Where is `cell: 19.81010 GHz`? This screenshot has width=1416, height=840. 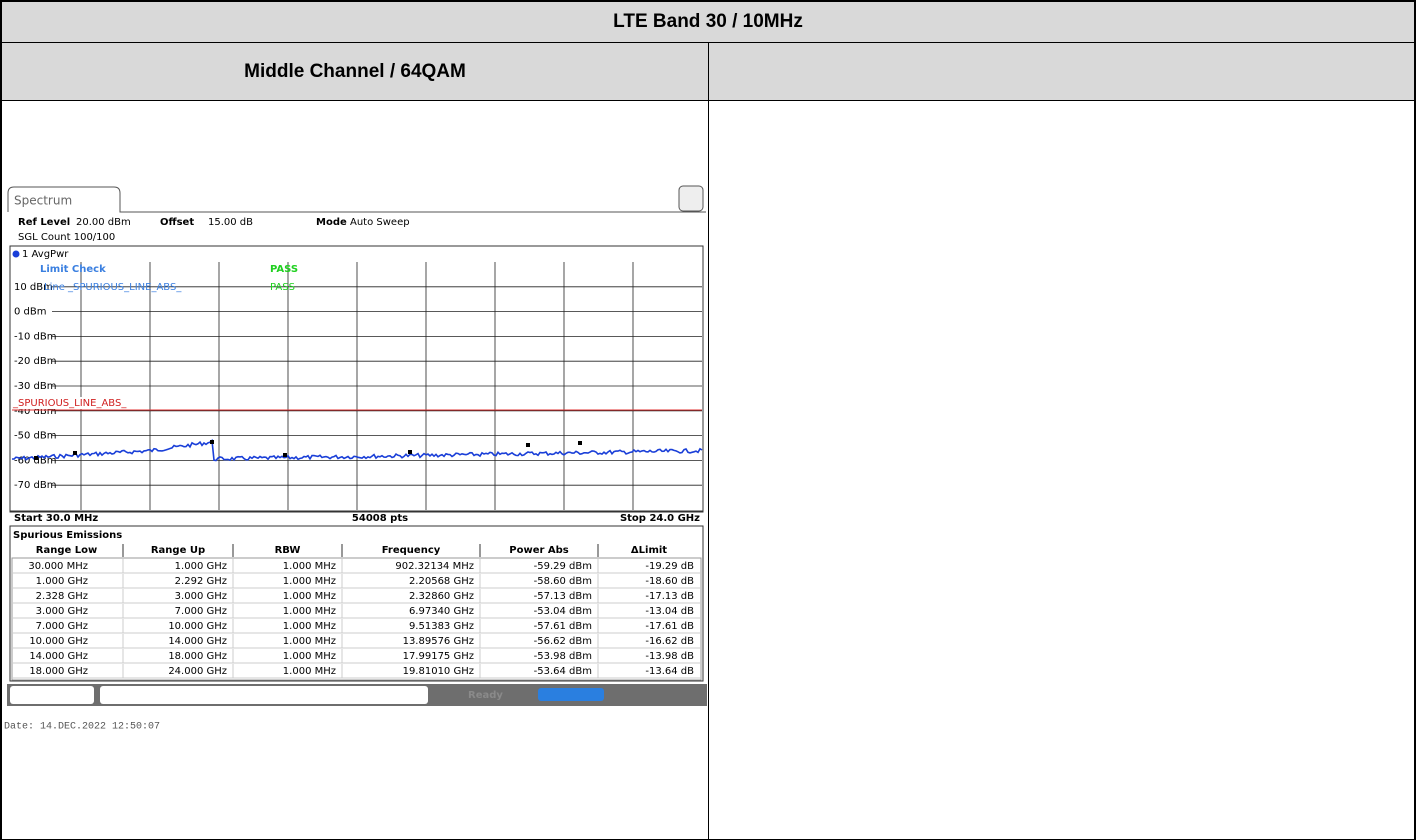 cell: 19.81010 GHz is located at coordinates (438, 671).